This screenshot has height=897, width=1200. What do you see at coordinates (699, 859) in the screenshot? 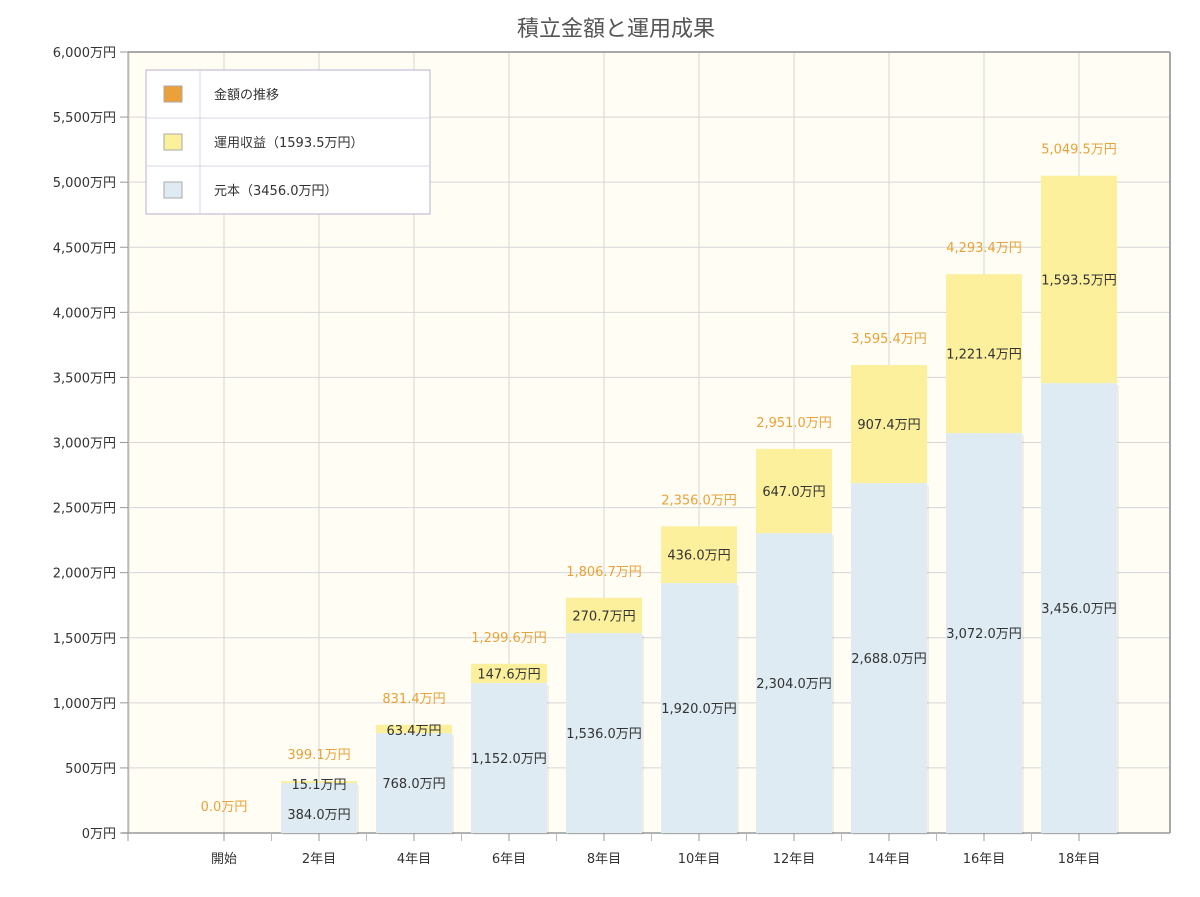
I see `x-tick-label: 10年目` at bounding box center [699, 859].